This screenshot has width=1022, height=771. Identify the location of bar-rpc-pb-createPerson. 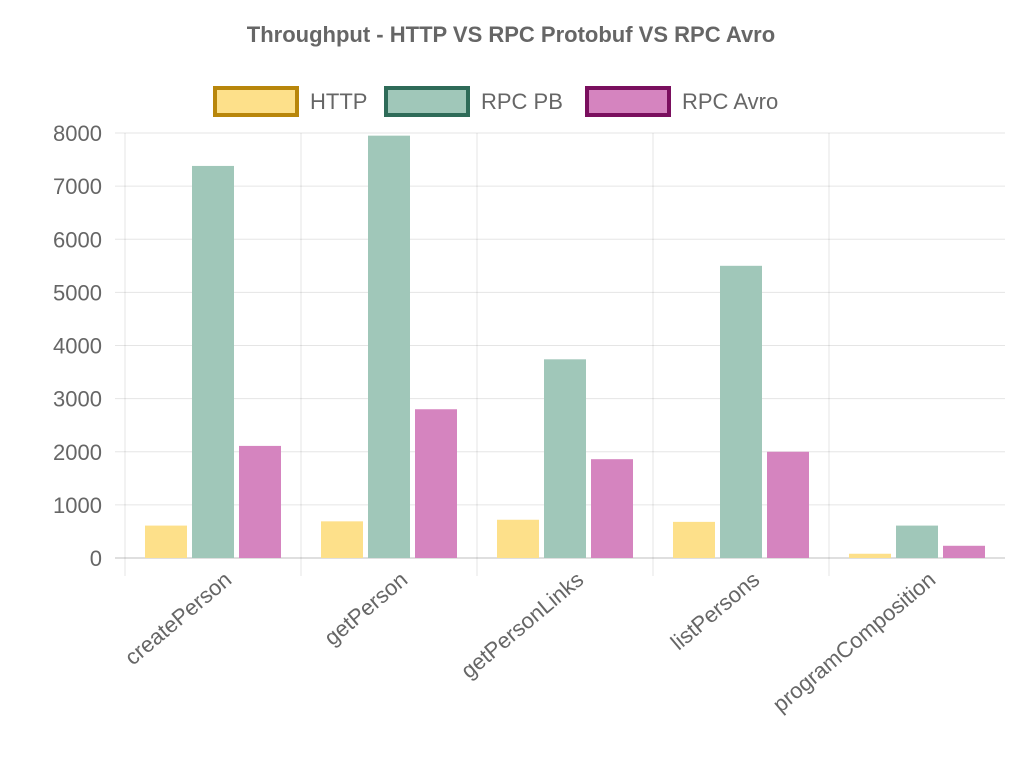
(213, 361).